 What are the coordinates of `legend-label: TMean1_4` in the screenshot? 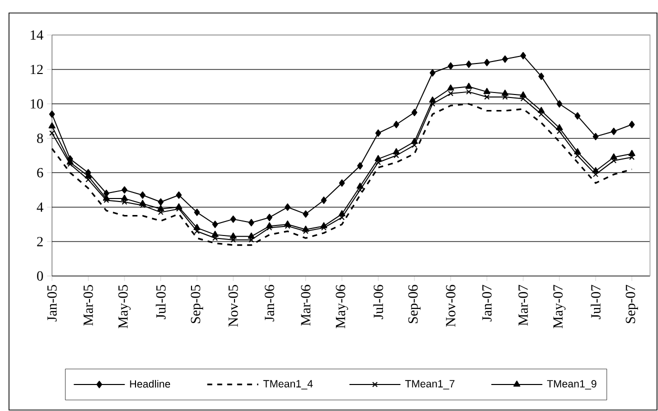 It's located at (288, 385).